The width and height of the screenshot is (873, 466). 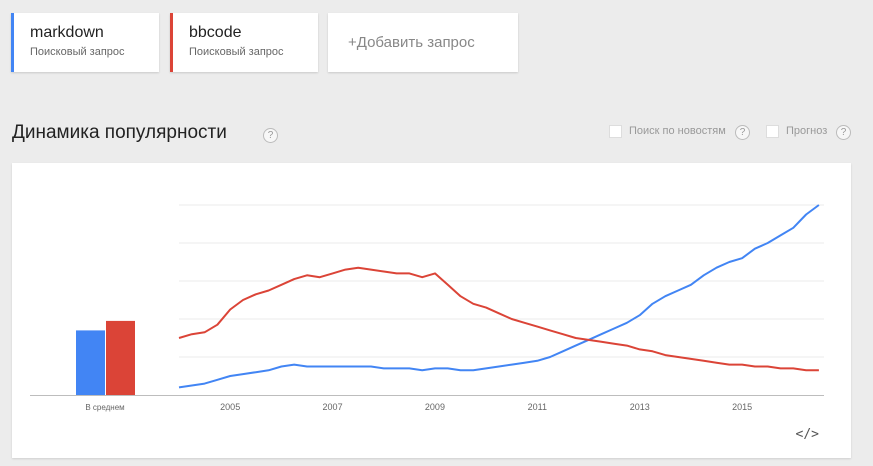 I want to click on x-tick-label: 2013, so click(x=640, y=407).